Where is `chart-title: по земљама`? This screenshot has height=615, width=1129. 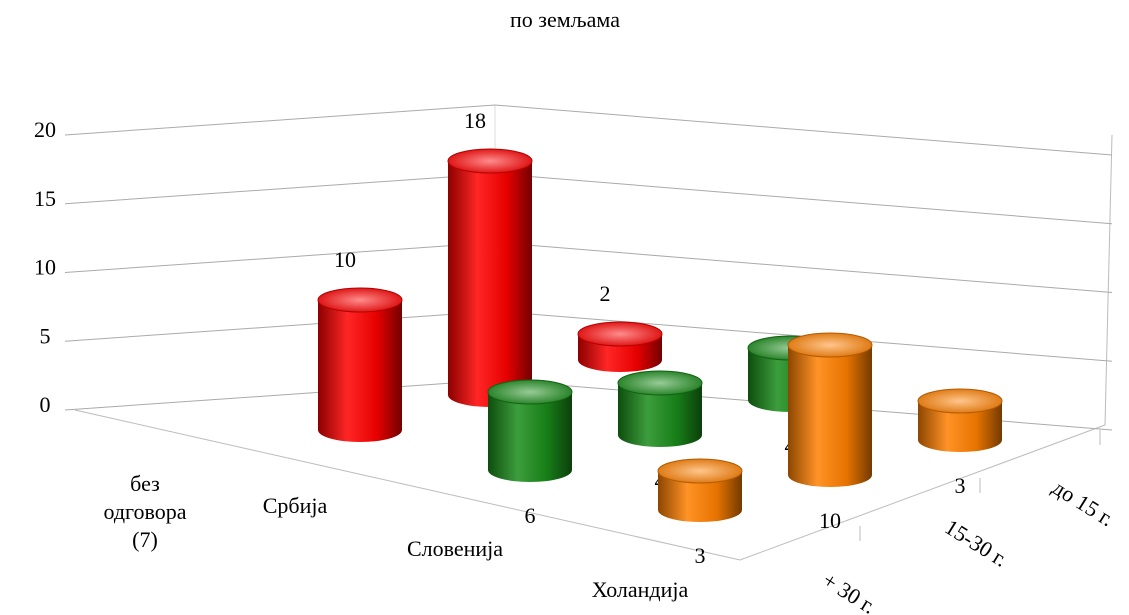 chart-title: по земљама is located at coordinates (565, 19).